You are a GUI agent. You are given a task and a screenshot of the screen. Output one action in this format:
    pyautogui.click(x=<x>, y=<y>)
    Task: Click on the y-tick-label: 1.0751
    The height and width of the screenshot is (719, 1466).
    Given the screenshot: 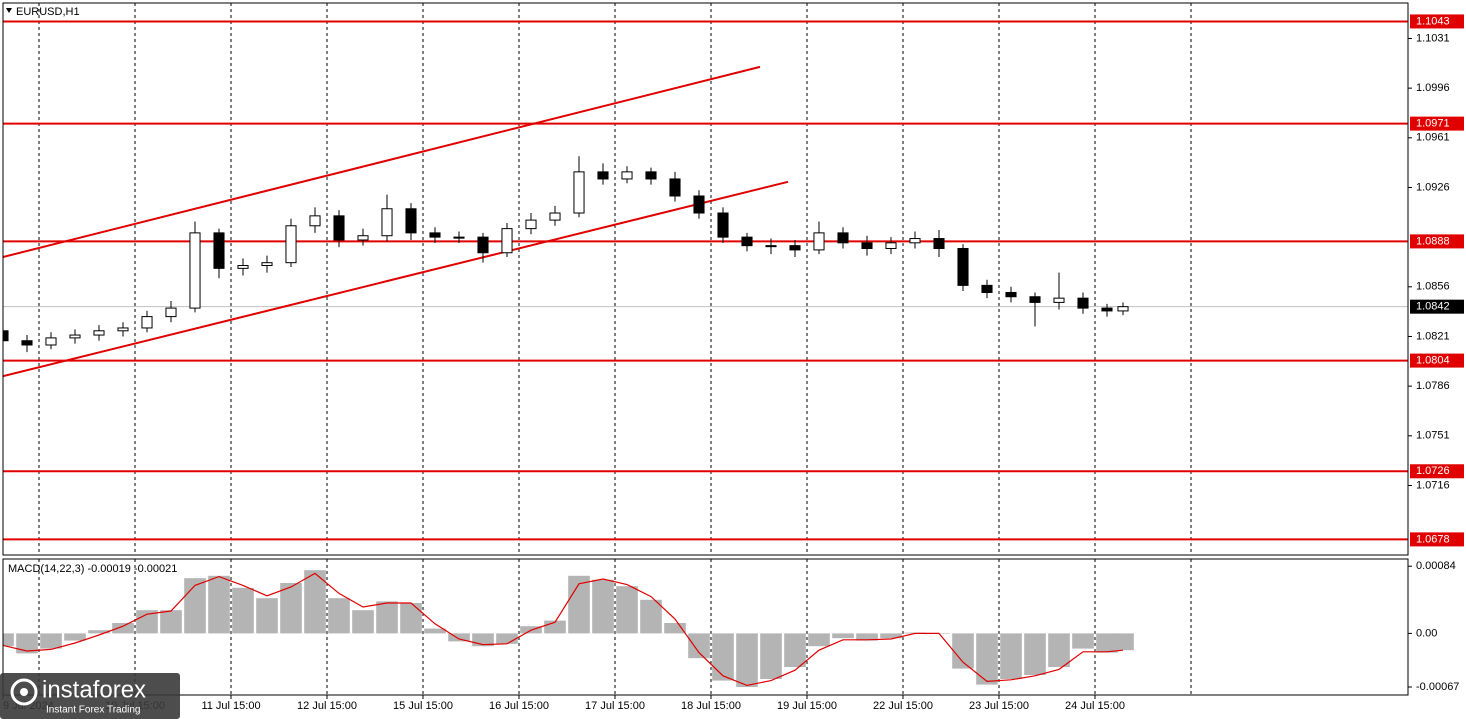 What is the action you would take?
    pyautogui.click(x=1433, y=436)
    